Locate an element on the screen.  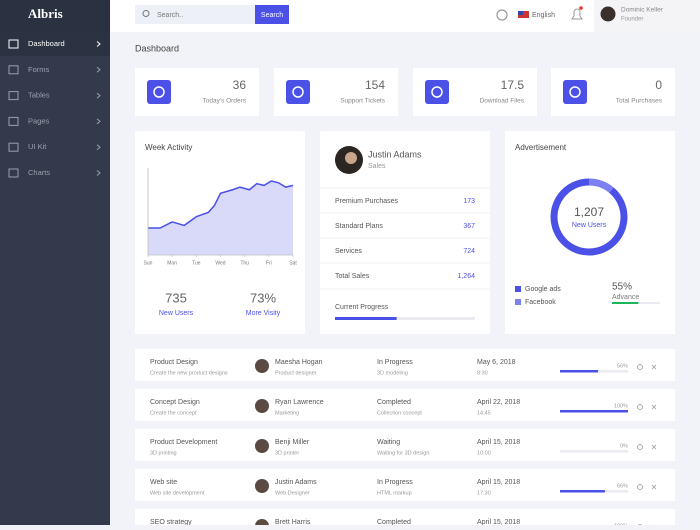
person-role: Product designer is located at coordinates (296, 373).